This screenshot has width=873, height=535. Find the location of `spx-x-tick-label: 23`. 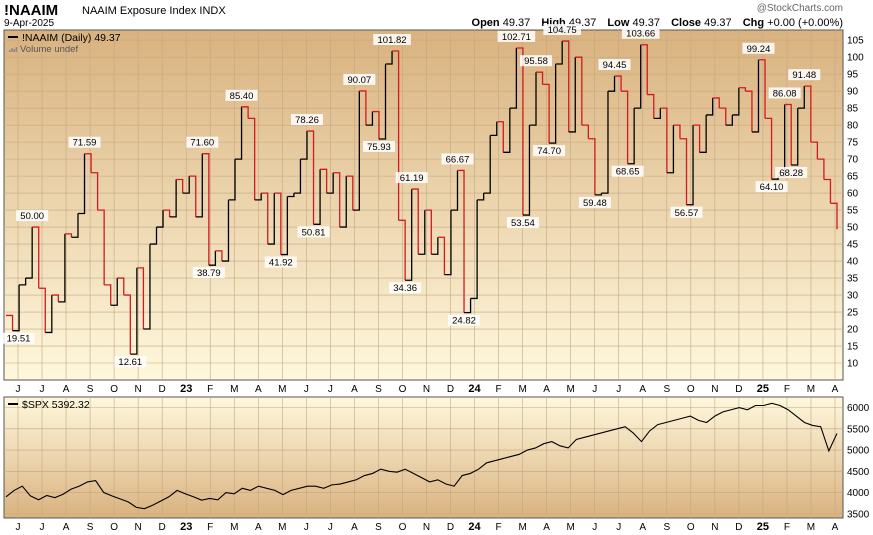

spx-x-tick-label: 23 is located at coordinates (186, 527).